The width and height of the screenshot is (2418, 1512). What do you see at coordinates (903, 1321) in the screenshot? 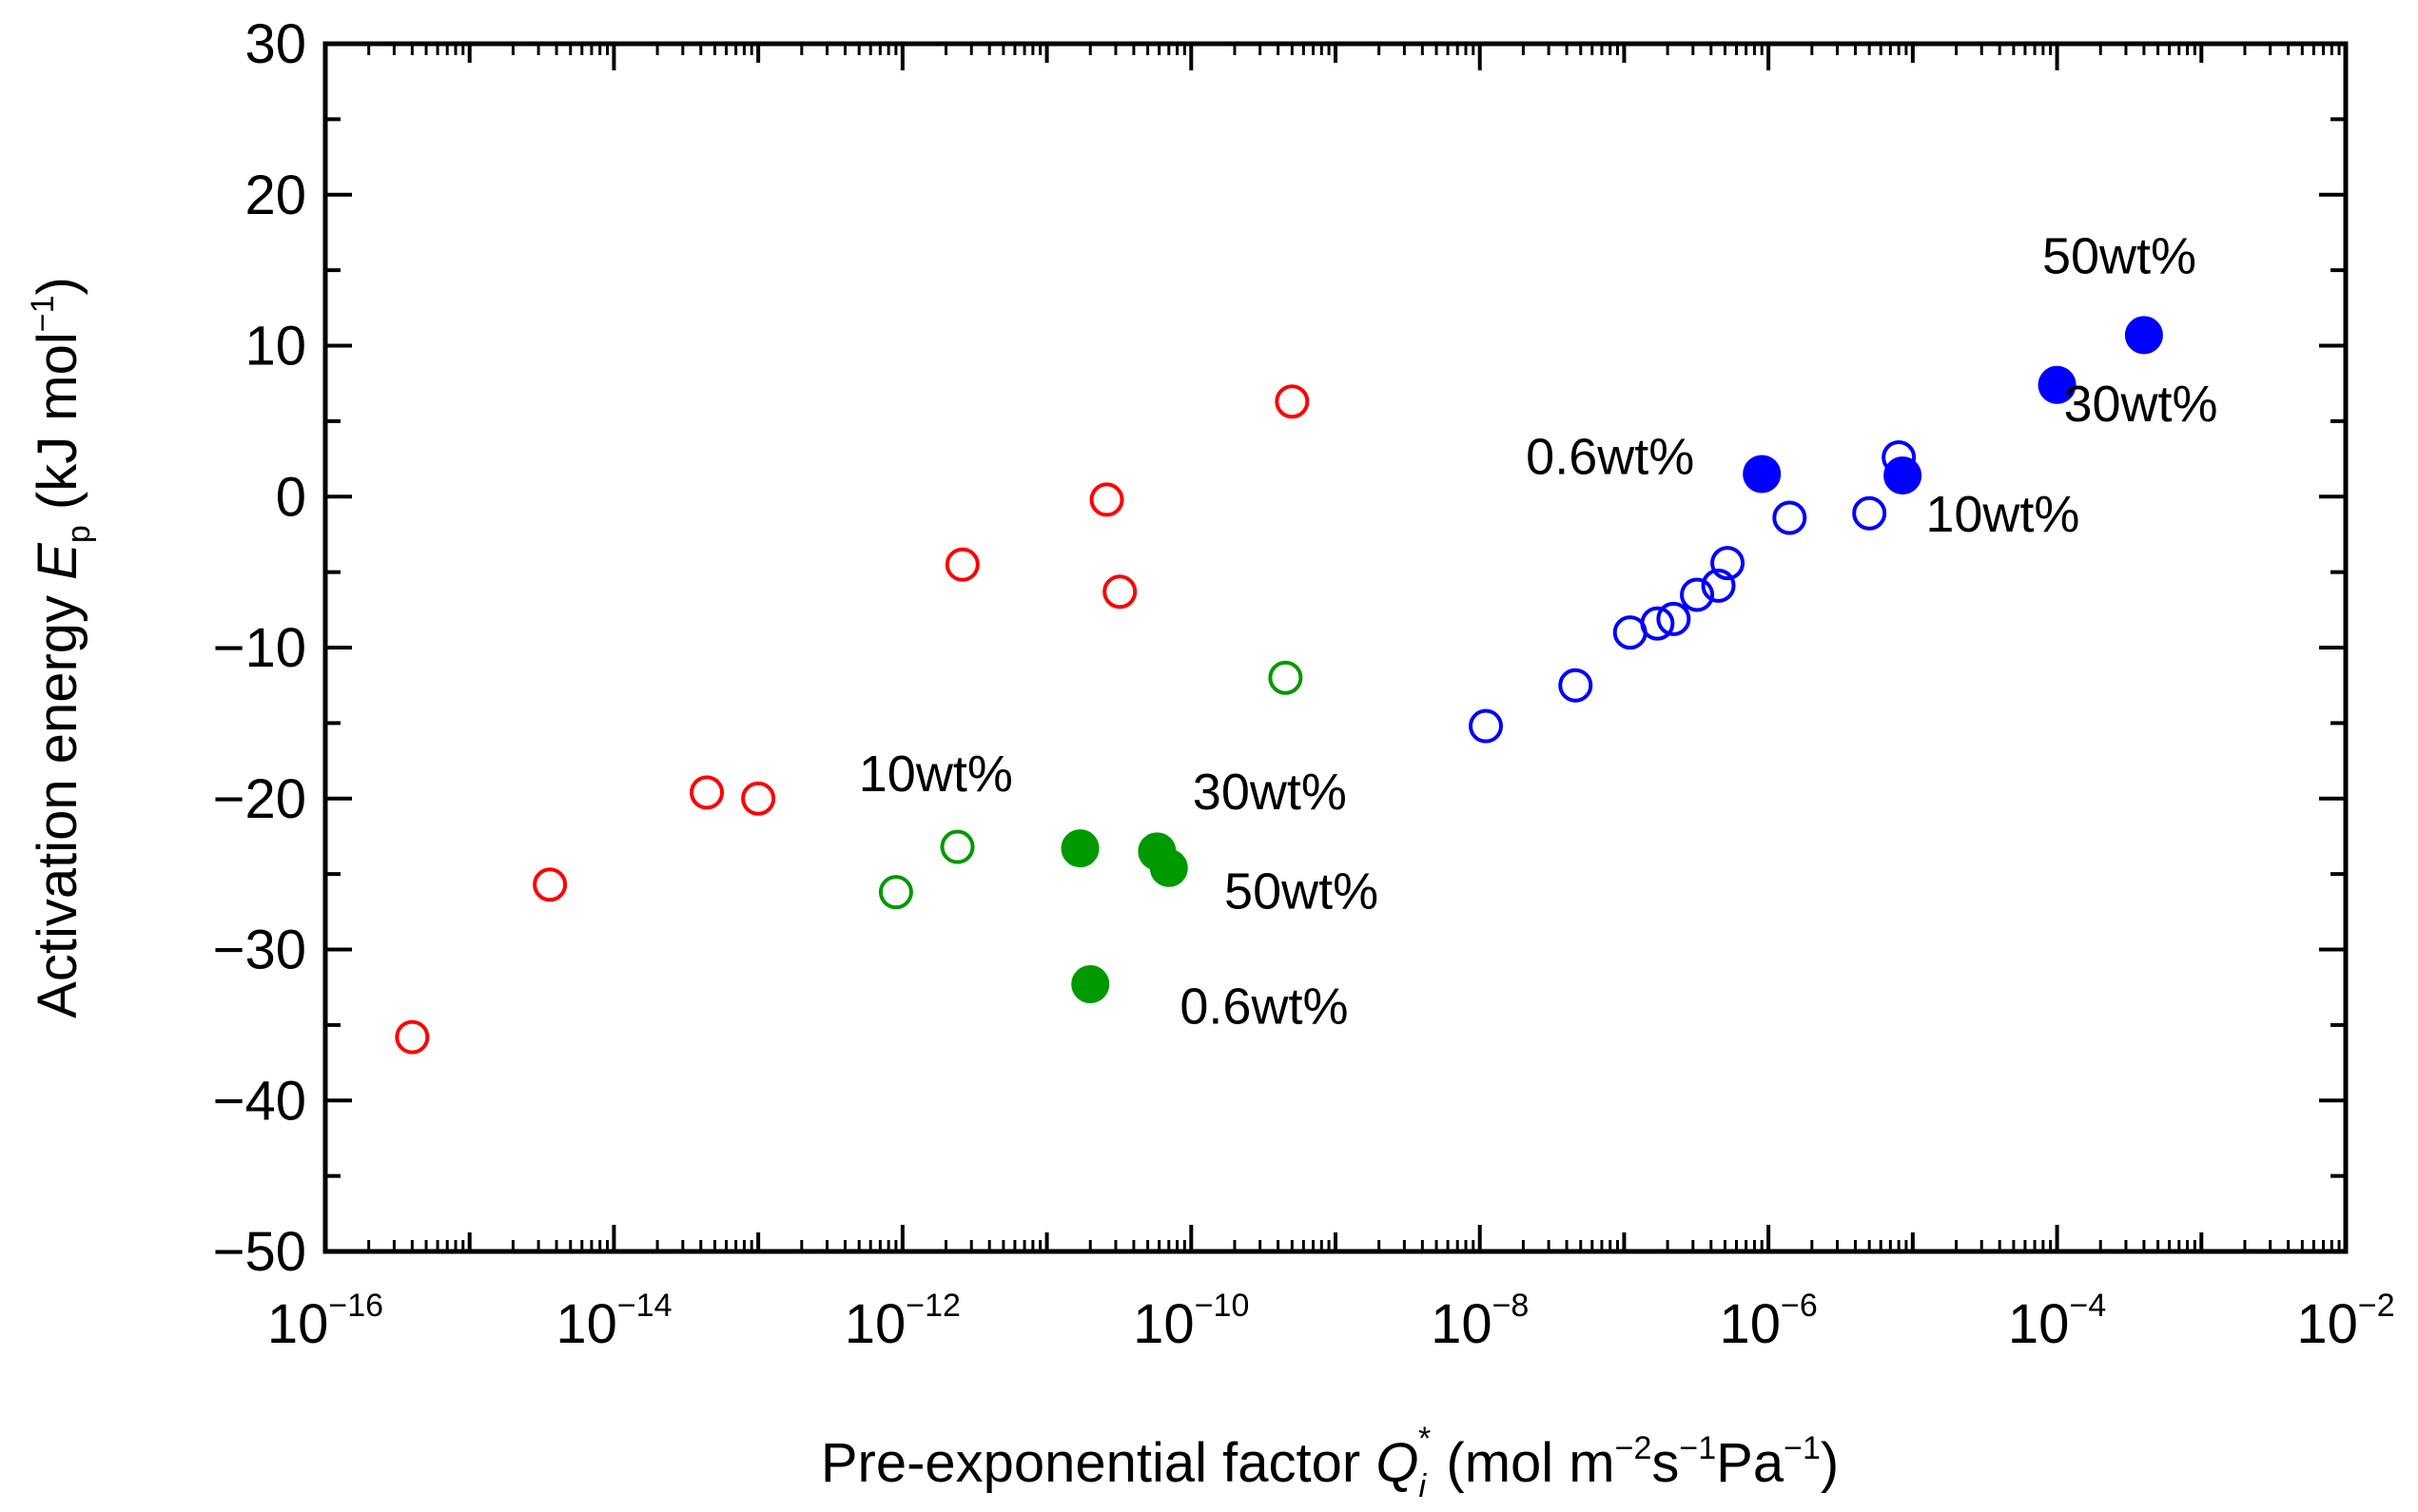
I see `x-tick-label: 10⁻¹²` at bounding box center [903, 1321].